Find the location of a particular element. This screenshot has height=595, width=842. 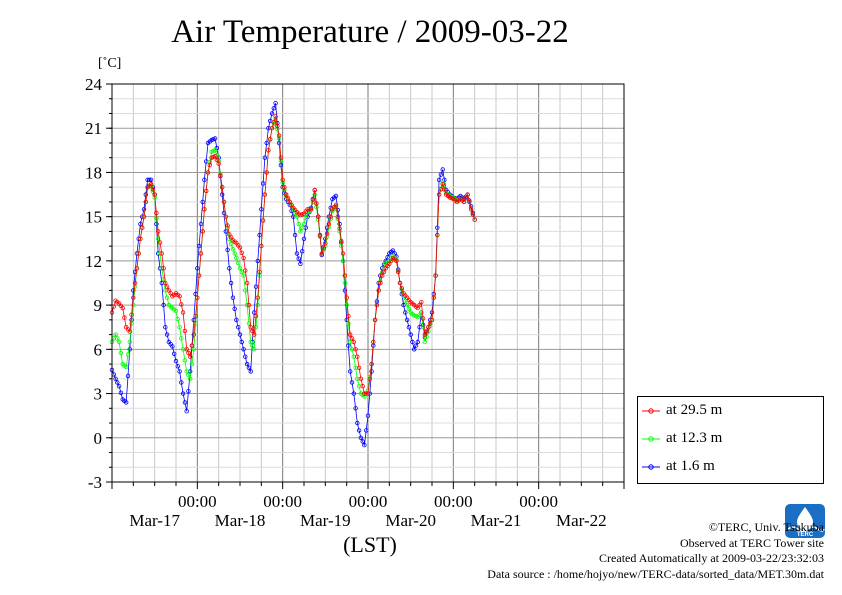

legend-label: at 12.3 m is located at coordinates (694, 438).